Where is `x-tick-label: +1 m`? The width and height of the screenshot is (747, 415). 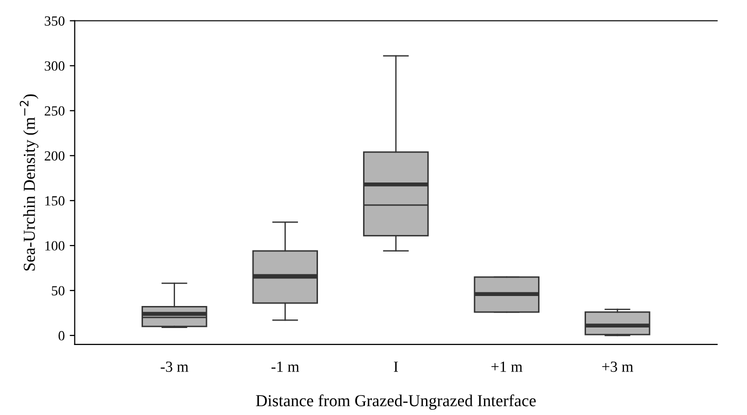 x-tick-label: +1 m is located at coordinates (506, 367).